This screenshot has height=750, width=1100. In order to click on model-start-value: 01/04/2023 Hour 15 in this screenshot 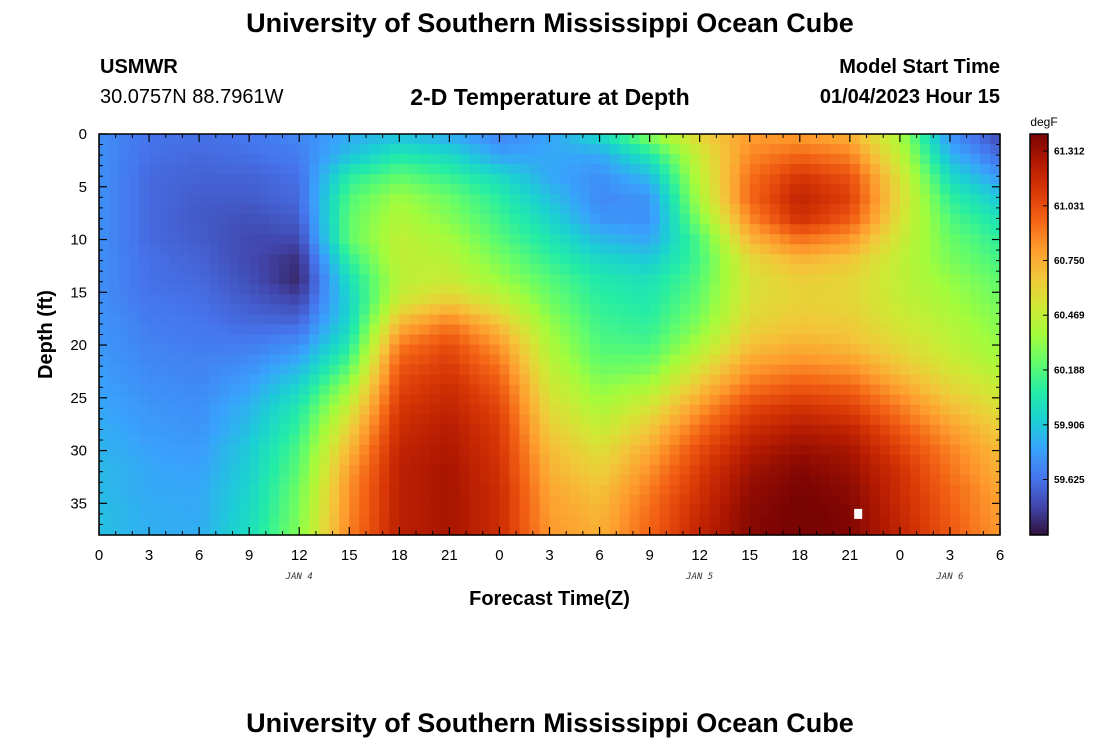, I will do `click(909, 97)`.